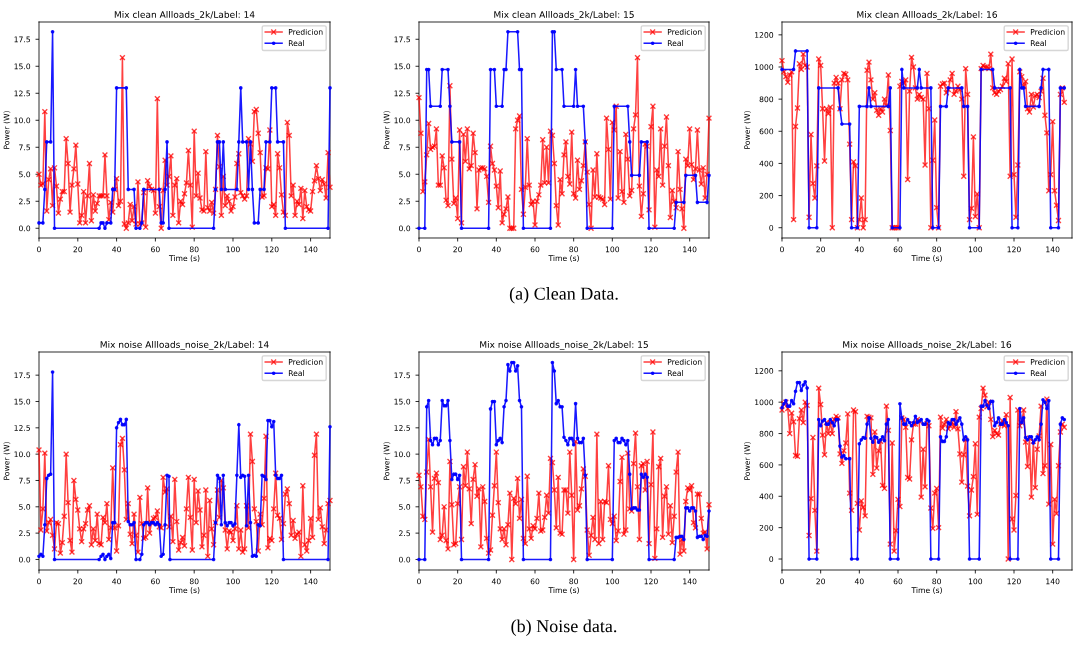 The height and width of the screenshot is (645, 1081). I want to click on chart-title: Mix noise Allloads_noise_2k/Label: 15, so click(564, 345).